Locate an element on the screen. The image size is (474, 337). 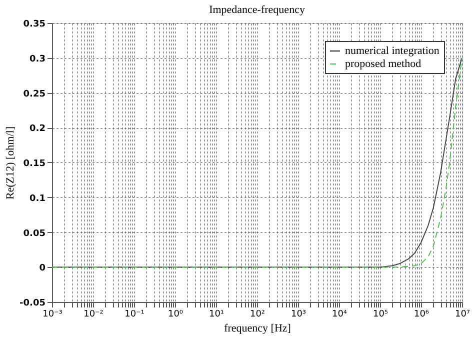
x-tick-label: 10² is located at coordinates (258, 315).